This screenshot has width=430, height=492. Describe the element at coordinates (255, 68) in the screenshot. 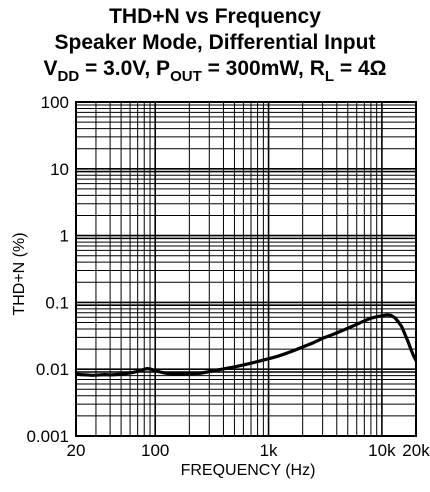

I see `pout-value: = 300mW,` at that location.